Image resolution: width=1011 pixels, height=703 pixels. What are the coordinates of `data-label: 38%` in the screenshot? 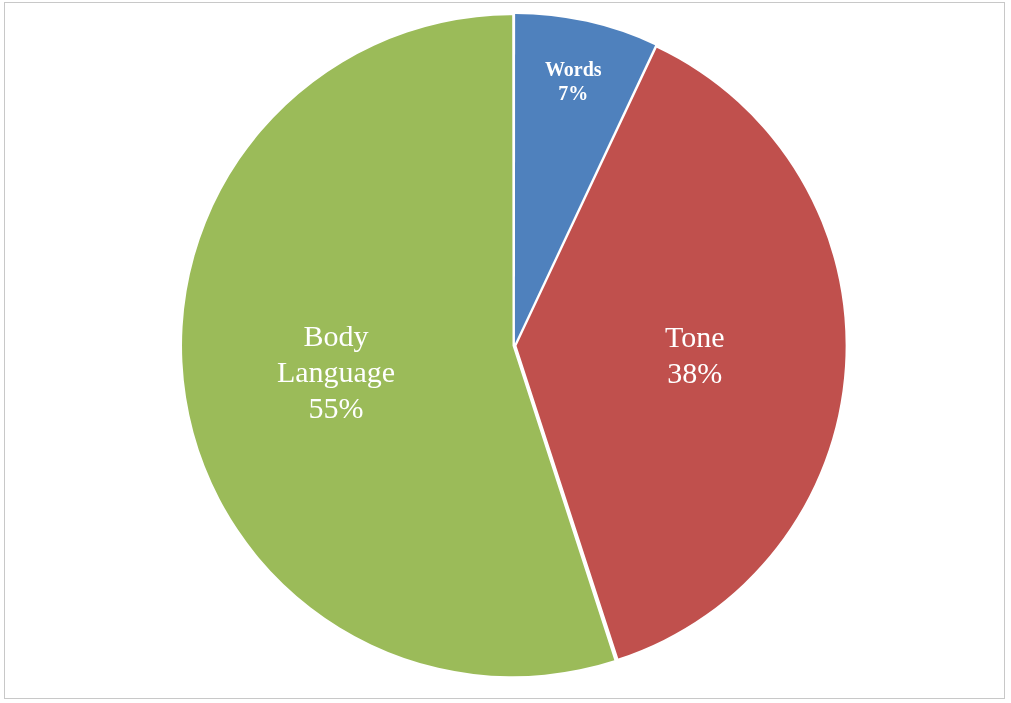 It's located at (695, 372).